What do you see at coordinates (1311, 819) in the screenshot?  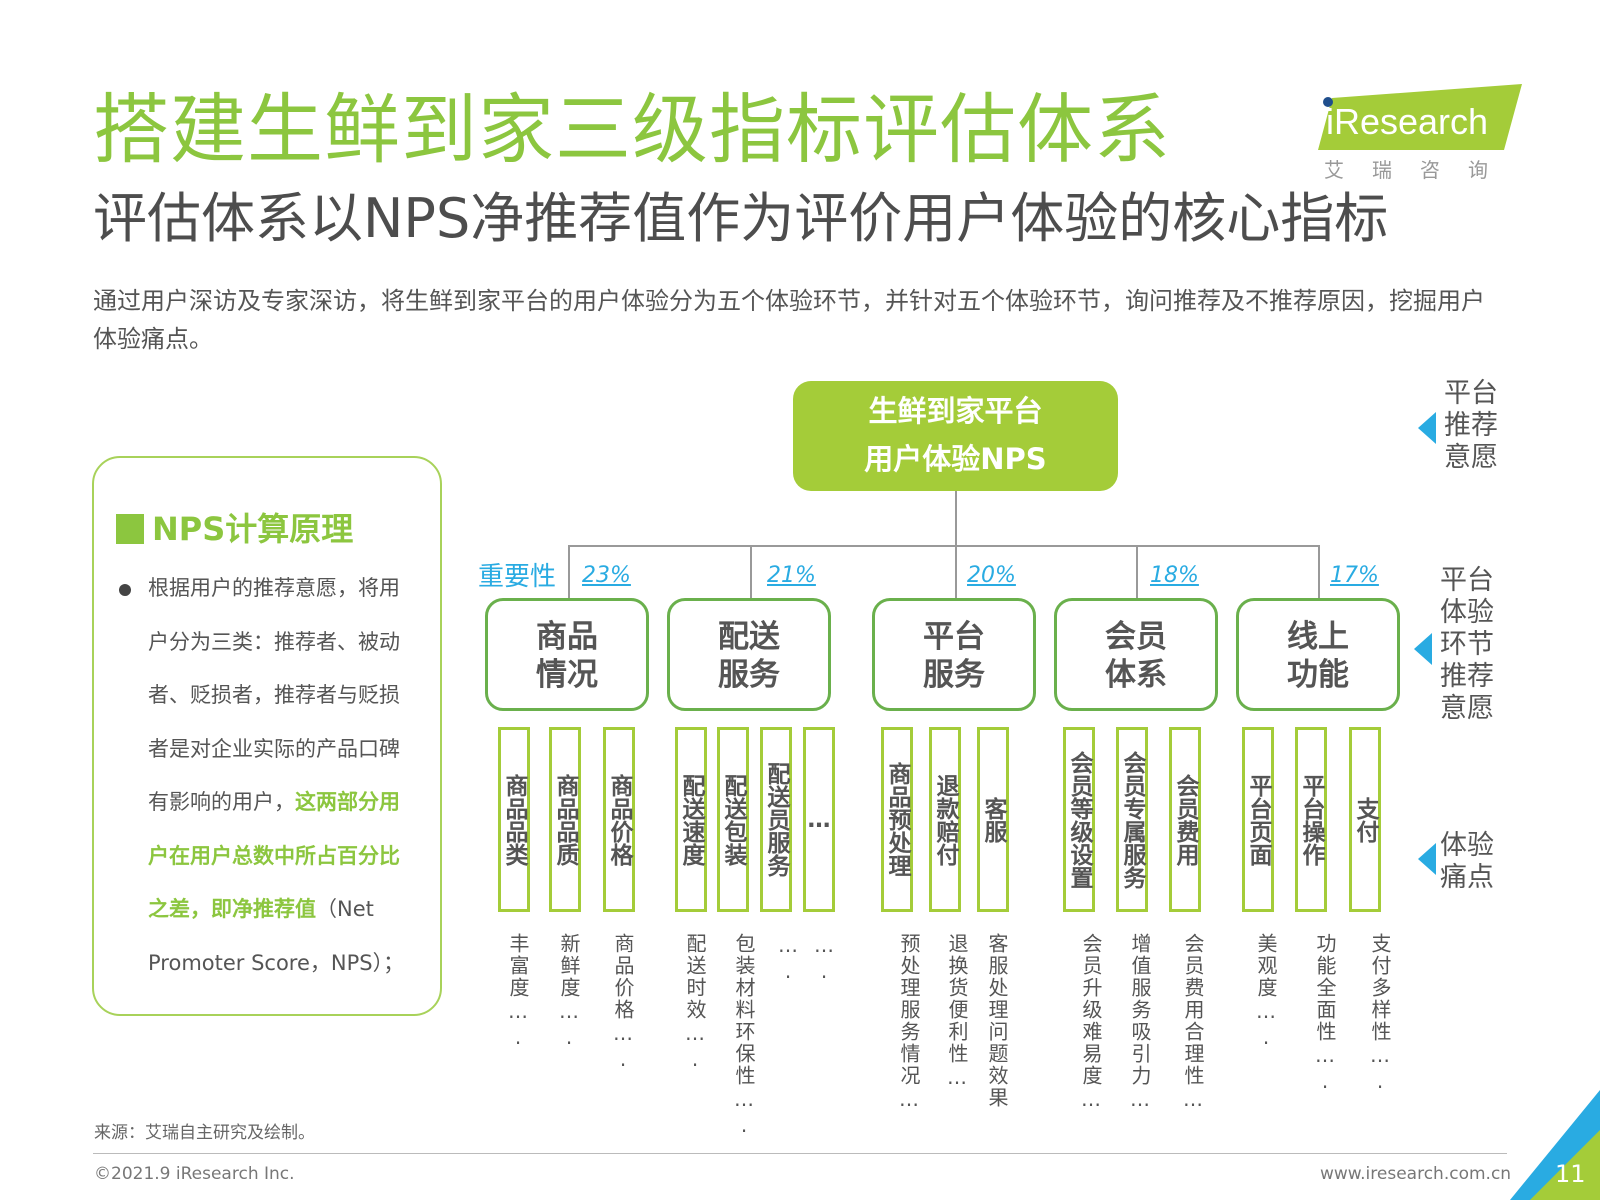 I see `item-node: 平台操作` at bounding box center [1311, 819].